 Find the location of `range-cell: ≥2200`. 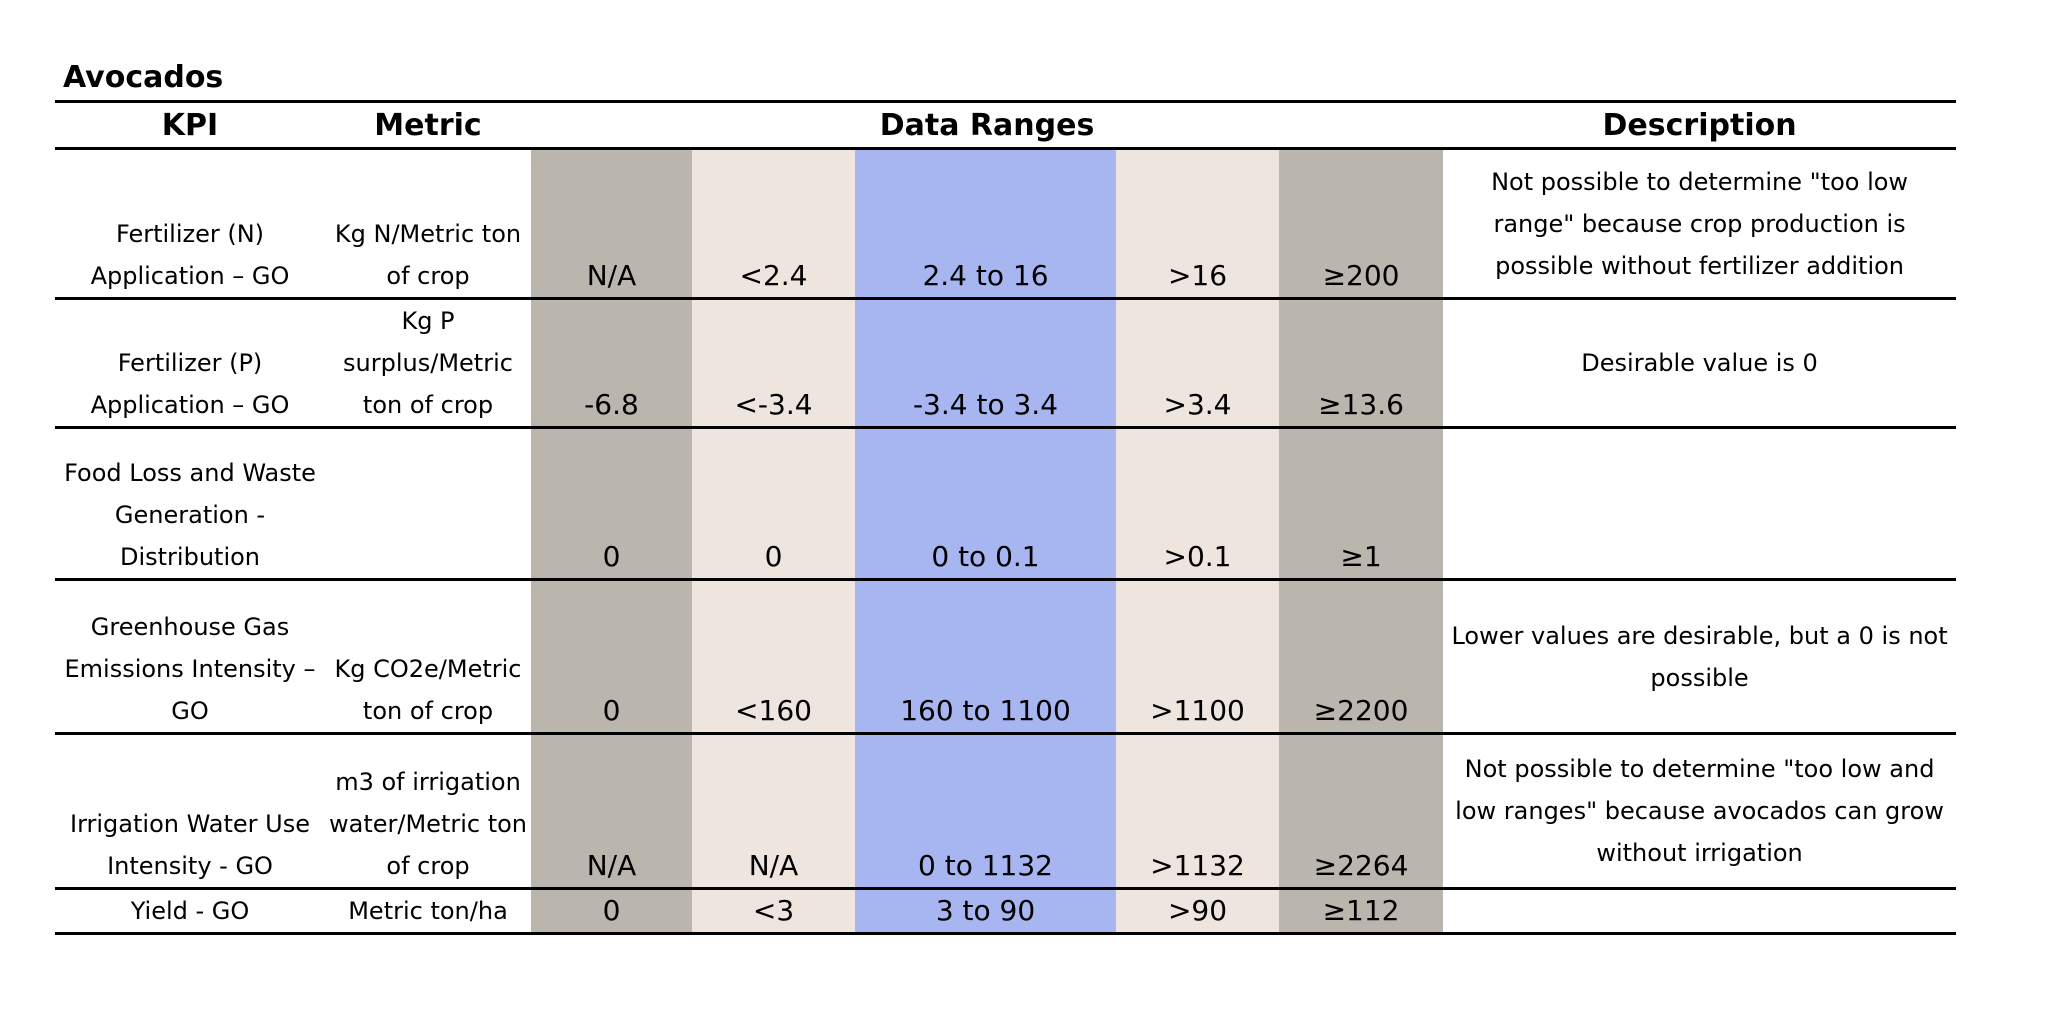

range-cell: ≥2200 is located at coordinates (1361, 657).